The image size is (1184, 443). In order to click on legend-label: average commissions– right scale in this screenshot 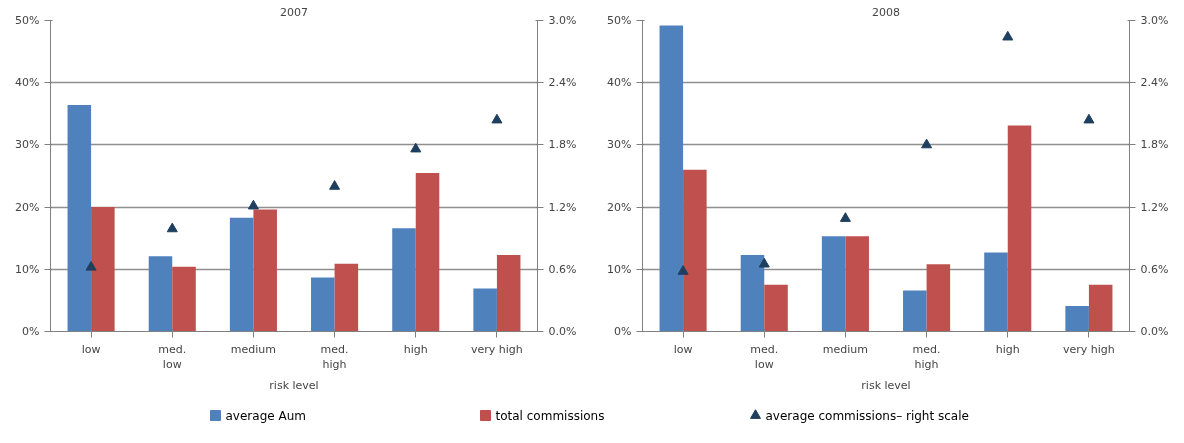, I will do `click(867, 415)`.